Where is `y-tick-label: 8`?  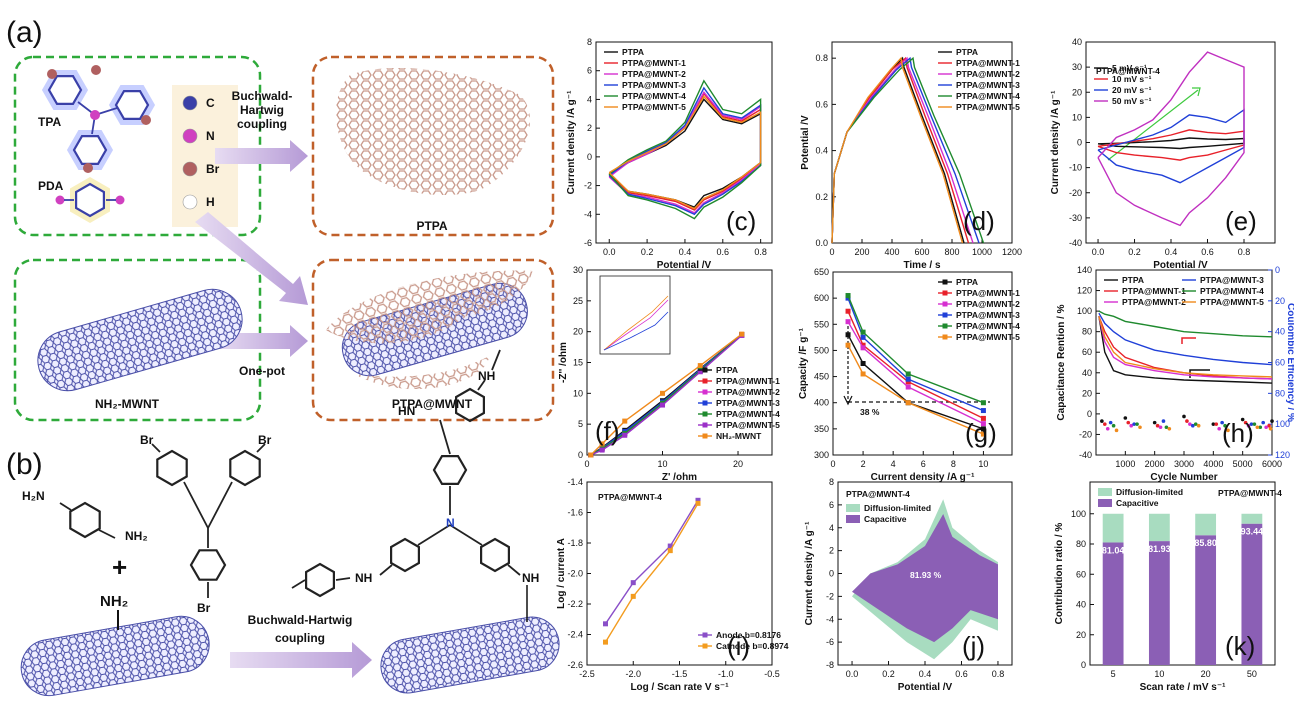 y-tick-label: 8 is located at coordinates (589, 42).